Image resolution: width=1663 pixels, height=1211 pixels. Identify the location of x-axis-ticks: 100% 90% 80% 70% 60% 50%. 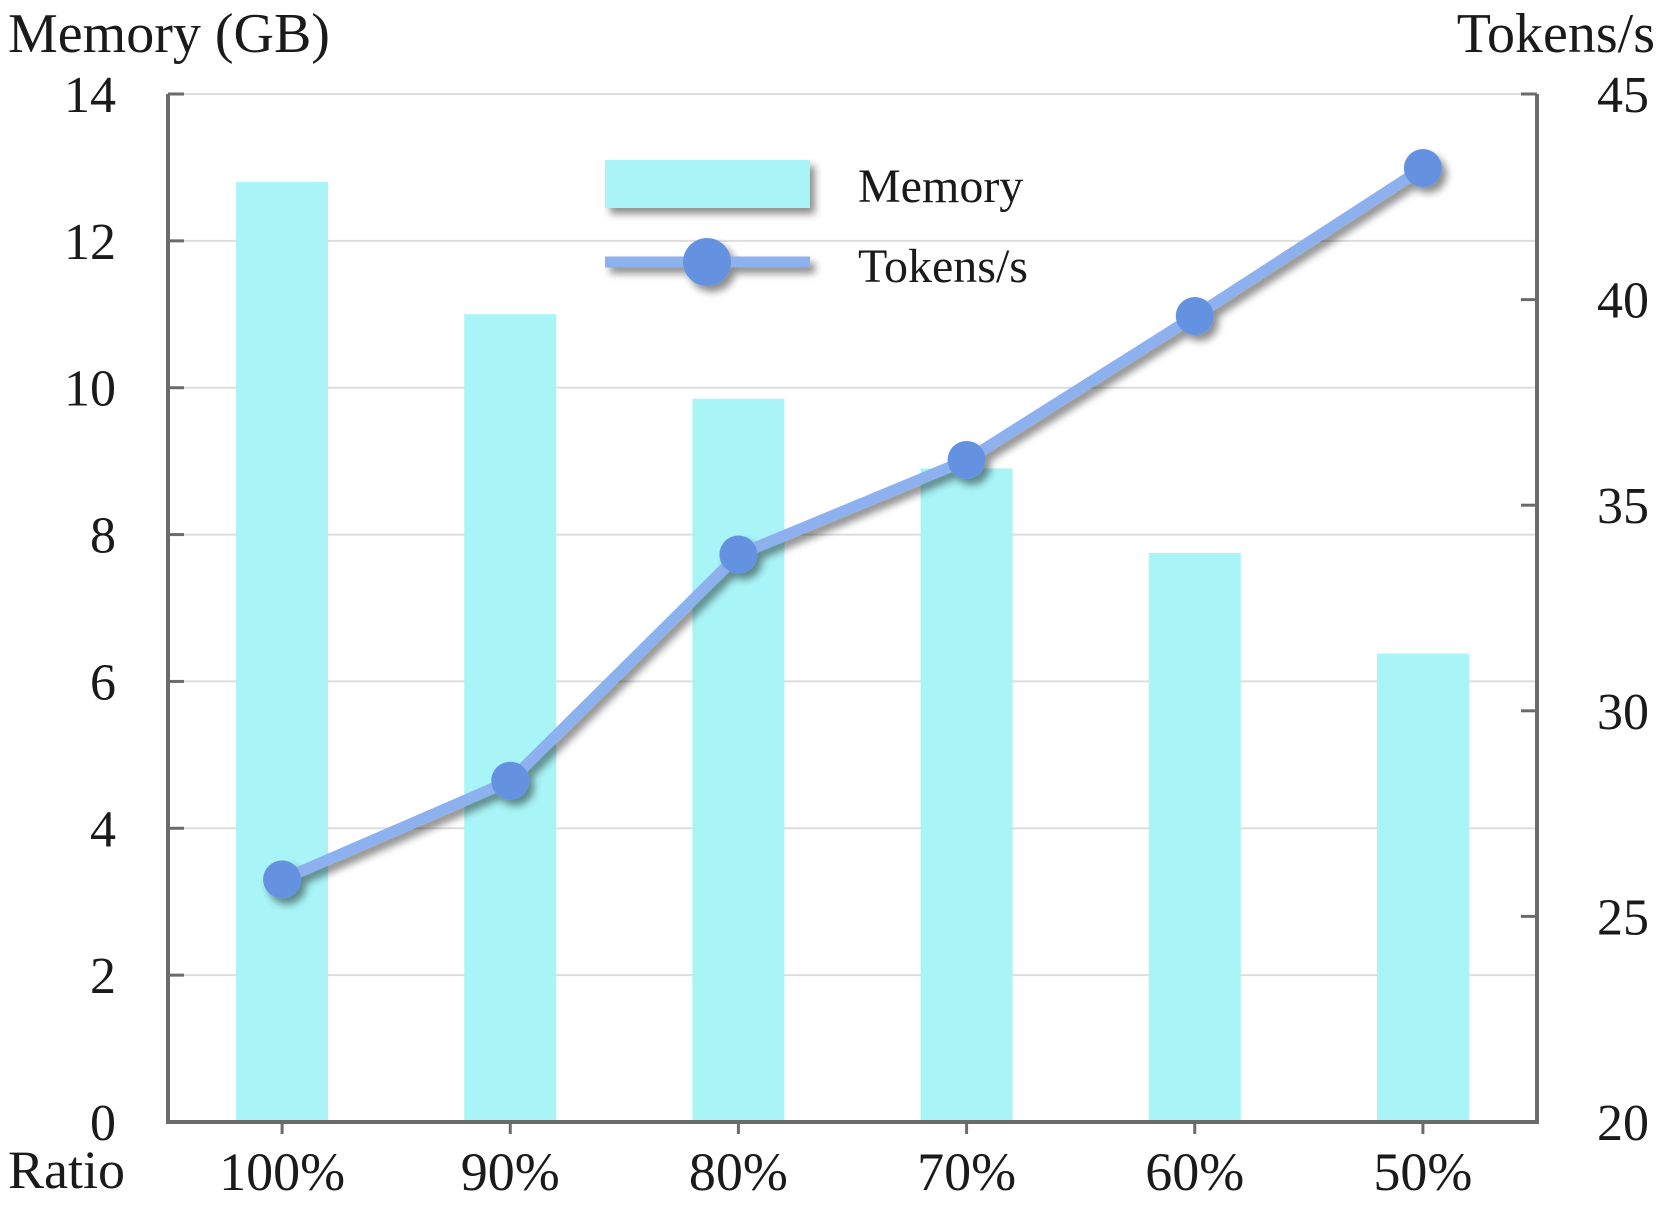
(845, 1162).